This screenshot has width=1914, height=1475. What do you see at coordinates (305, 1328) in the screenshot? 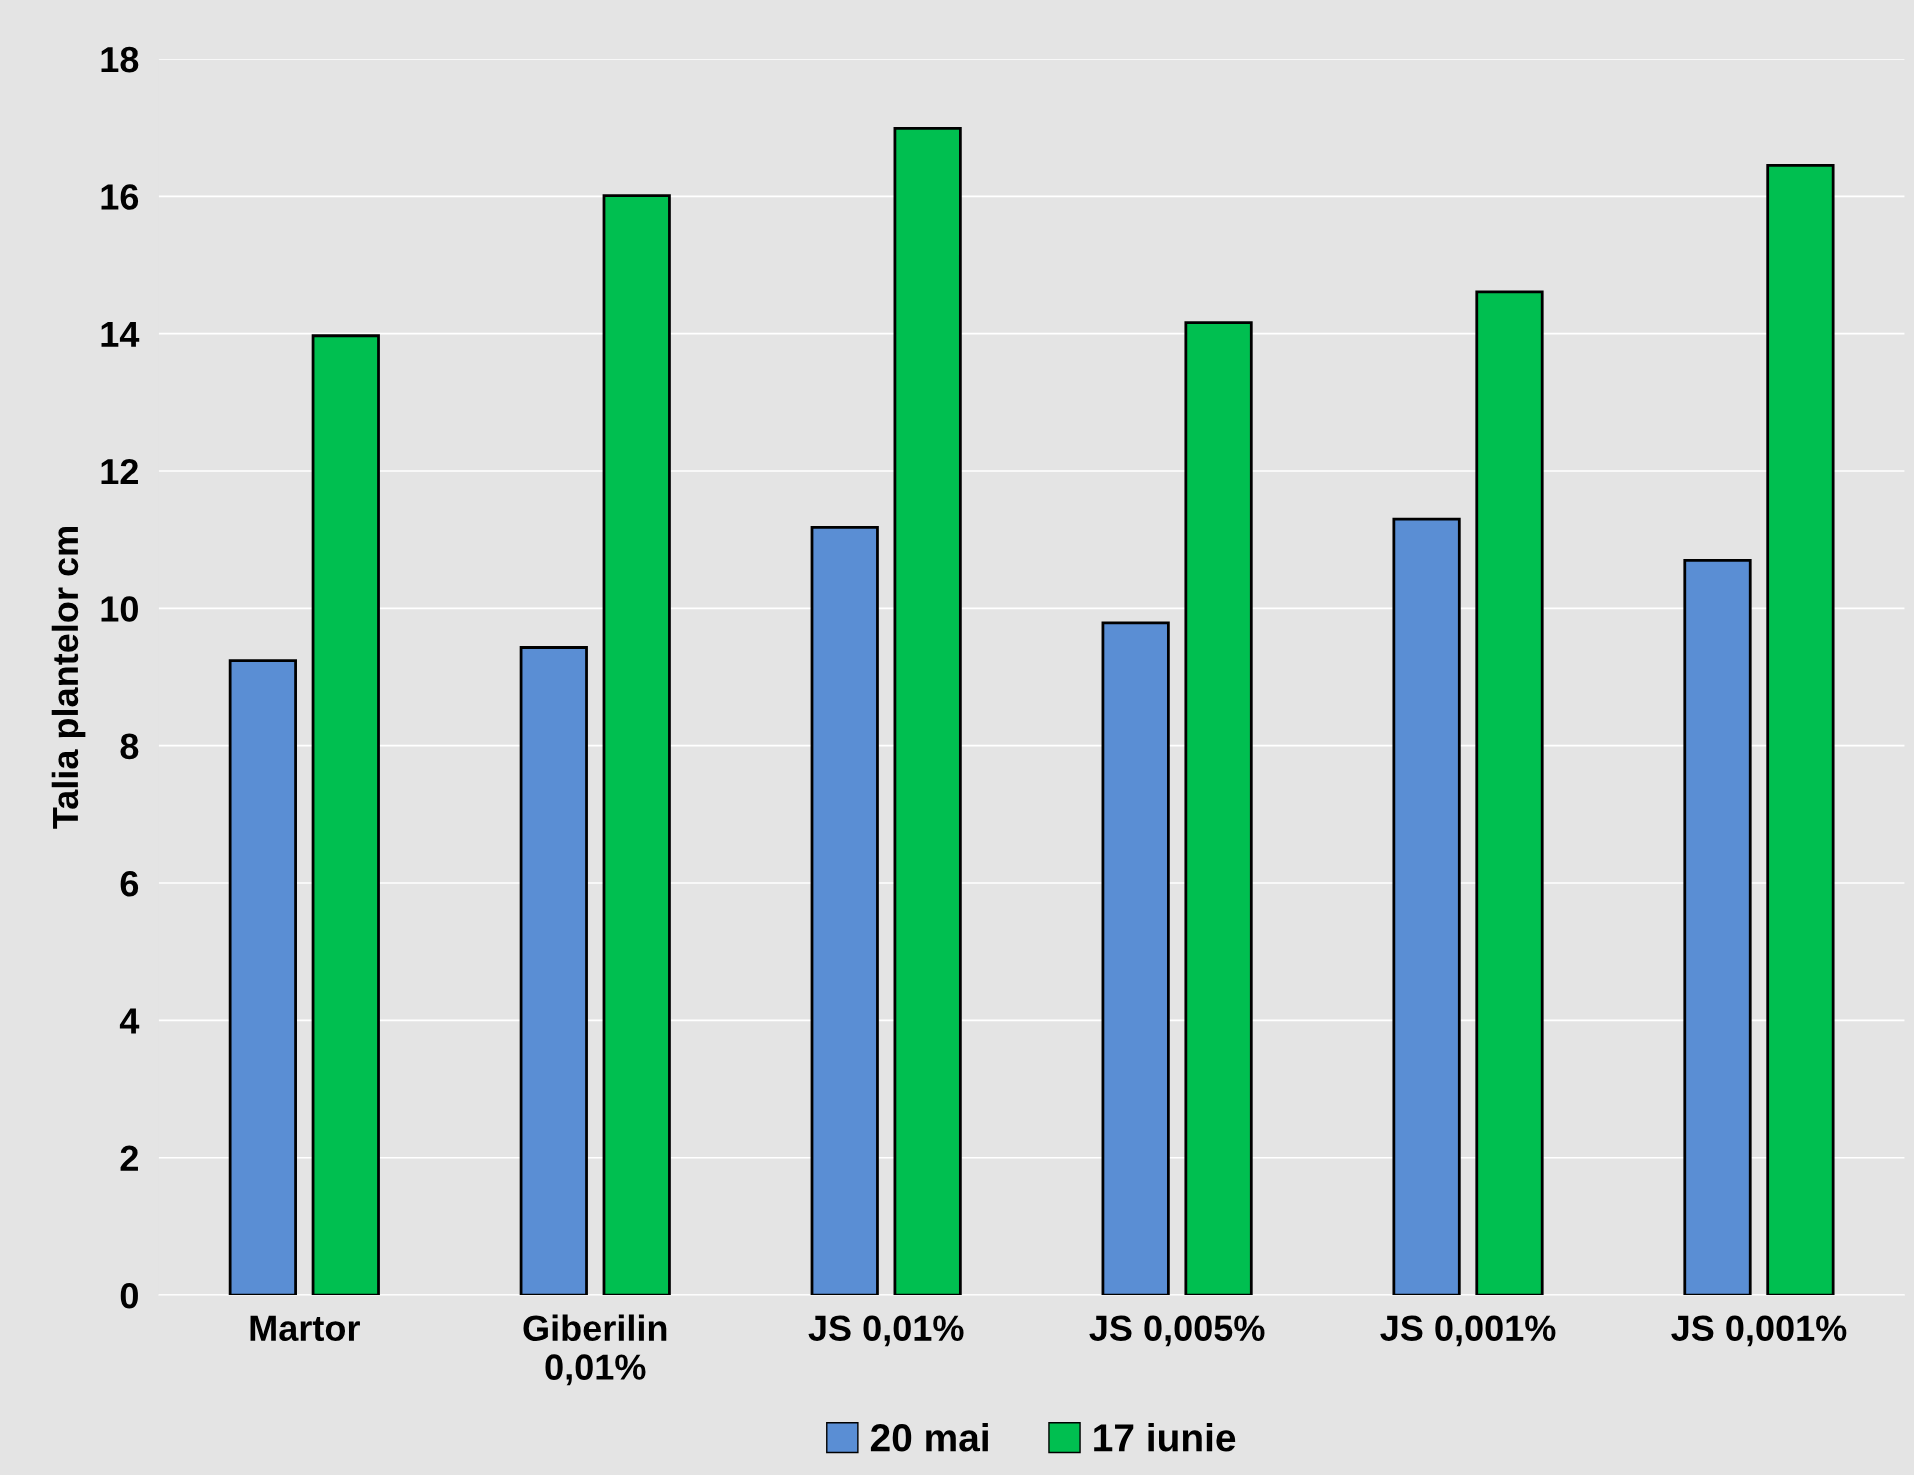
I see `x-tick-label: Martor` at bounding box center [305, 1328].